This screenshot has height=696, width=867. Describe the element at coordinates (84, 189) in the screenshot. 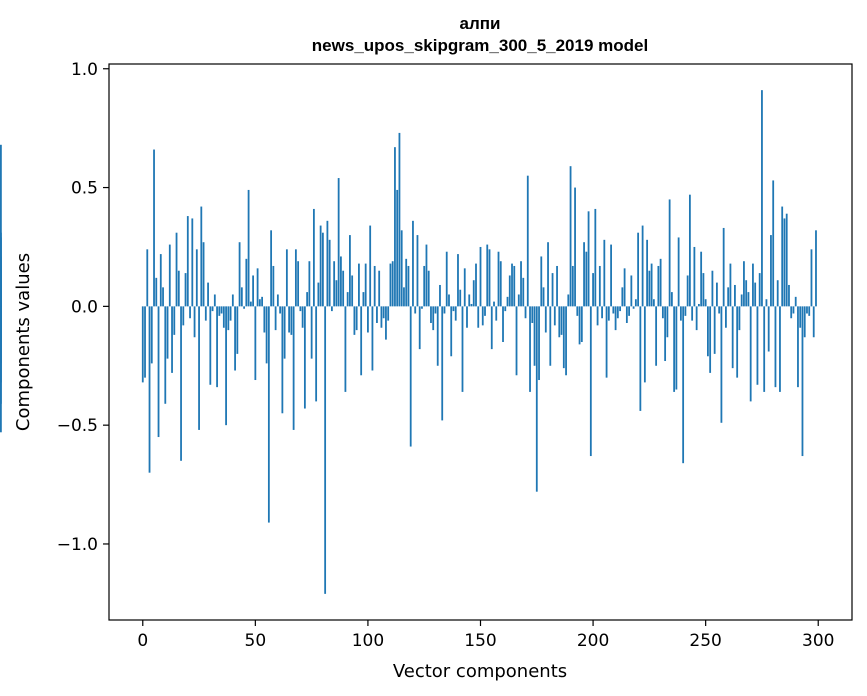

I see `y-tick-label-3: 0.5` at that location.